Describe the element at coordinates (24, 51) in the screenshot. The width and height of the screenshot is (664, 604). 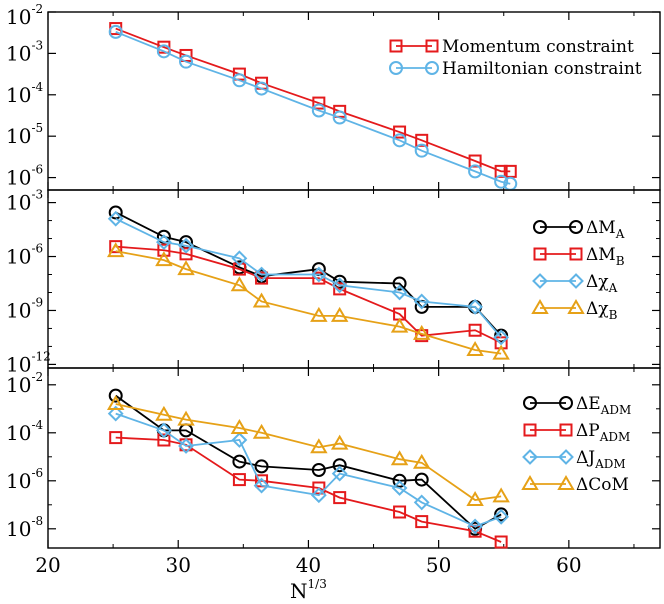
I see `y-tick-label: 10⁻³` at that location.